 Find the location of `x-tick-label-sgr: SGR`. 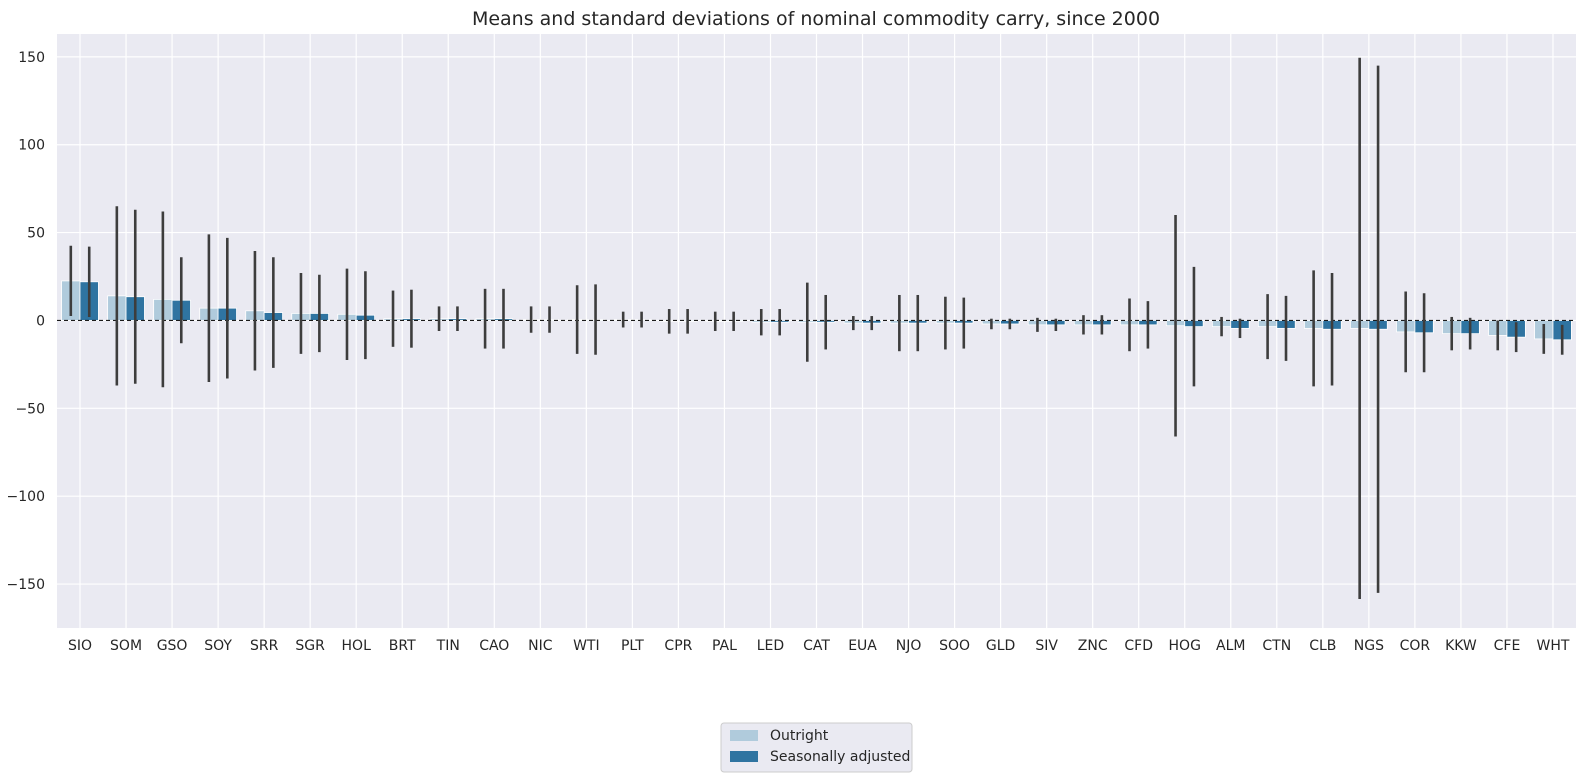

x-tick-label-sgr: SGR is located at coordinates (310, 646).